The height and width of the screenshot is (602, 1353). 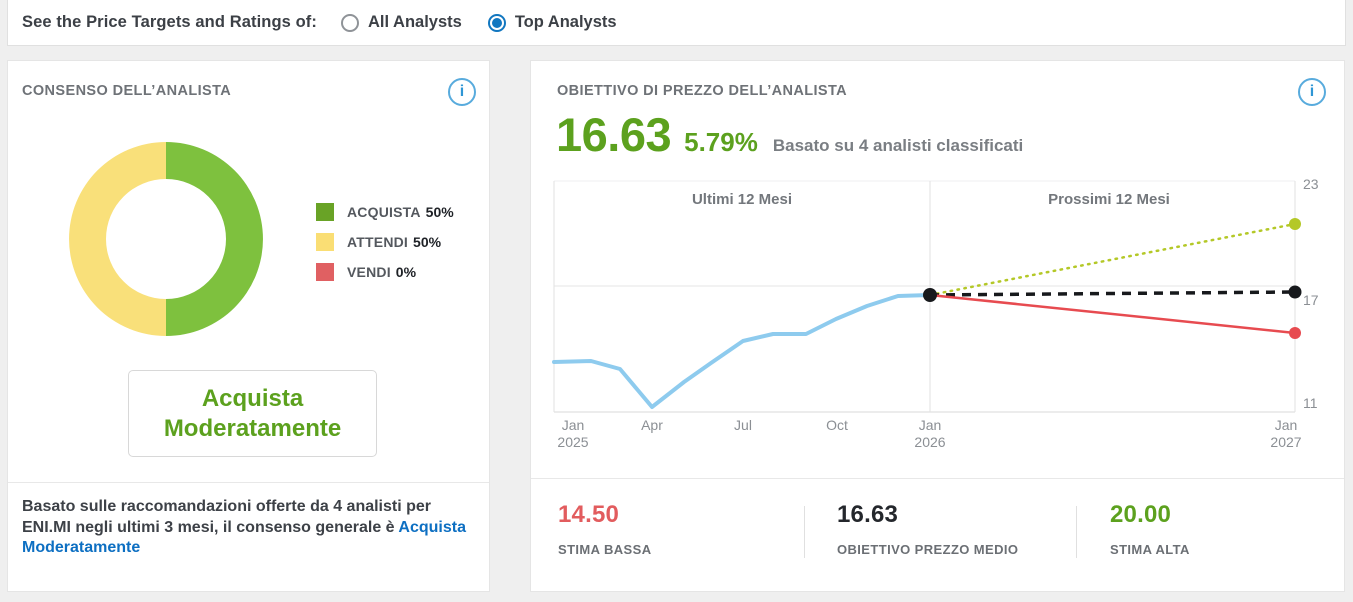 What do you see at coordinates (837, 425) in the screenshot?
I see `x-tick-oct: Oct` at bounding box center [837, 425].